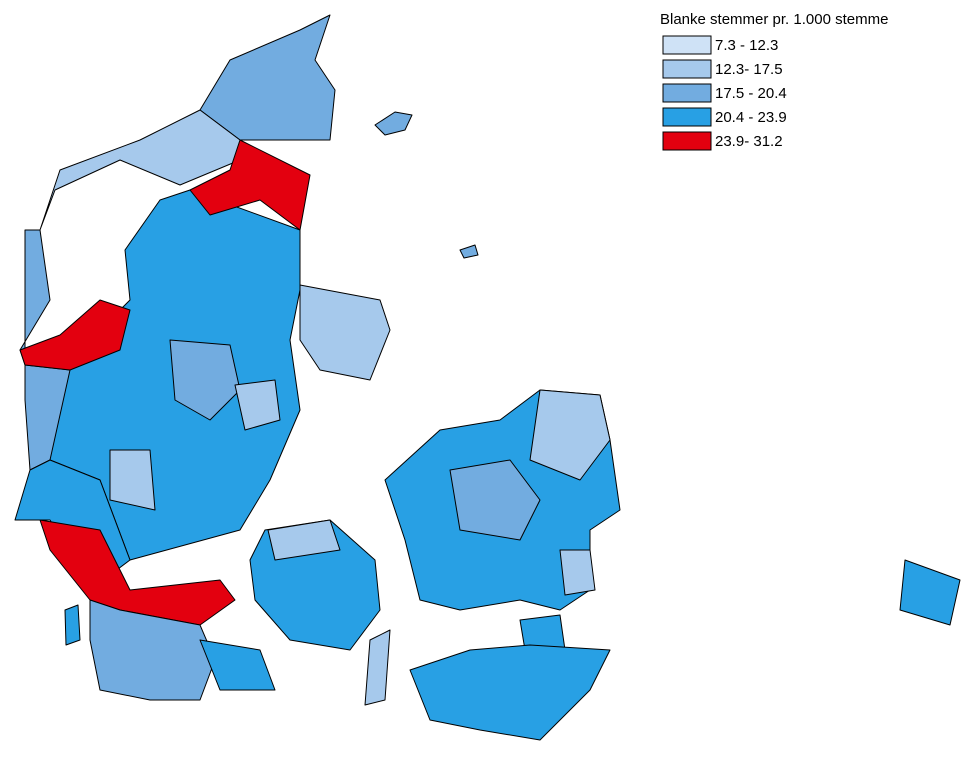  What do you see at coordinates (751, 93) in the screenshot?
I see `legend-label: 17.5 - 20.4` at bounding box center [751, 93].